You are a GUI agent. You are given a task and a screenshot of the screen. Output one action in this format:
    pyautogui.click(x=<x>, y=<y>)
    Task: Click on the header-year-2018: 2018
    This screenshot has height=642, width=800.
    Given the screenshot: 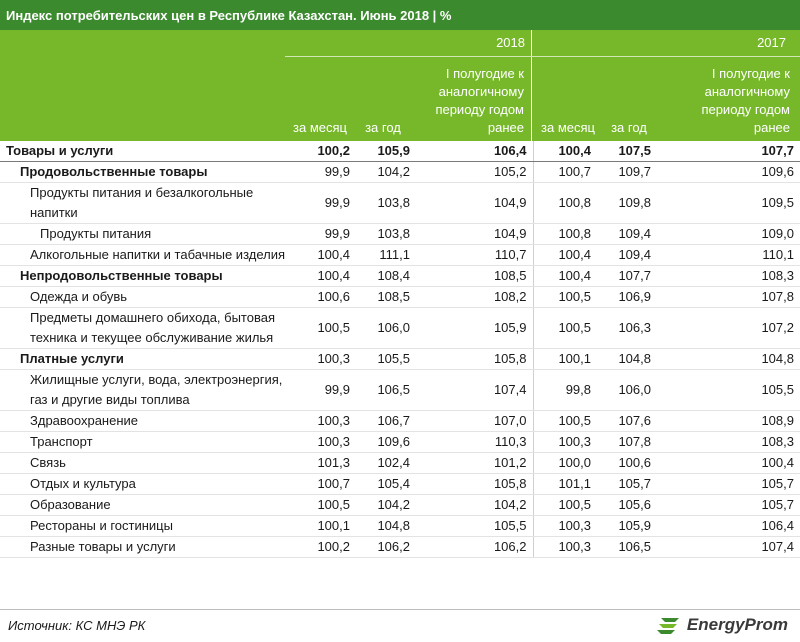 What is the action you would take?
    pyautogui.click(x=510, y=42)
    